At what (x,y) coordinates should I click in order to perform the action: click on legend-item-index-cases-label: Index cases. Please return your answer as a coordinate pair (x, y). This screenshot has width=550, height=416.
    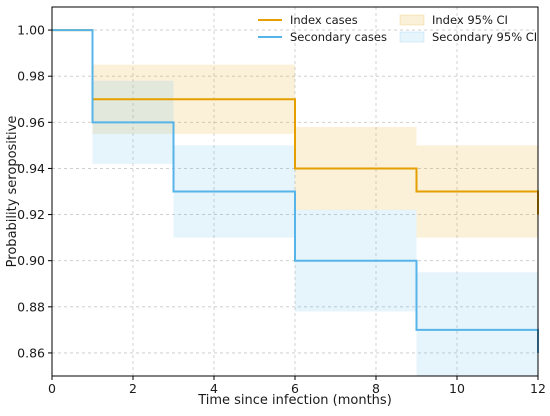
    Looking at the image, I should click on (324, 20).